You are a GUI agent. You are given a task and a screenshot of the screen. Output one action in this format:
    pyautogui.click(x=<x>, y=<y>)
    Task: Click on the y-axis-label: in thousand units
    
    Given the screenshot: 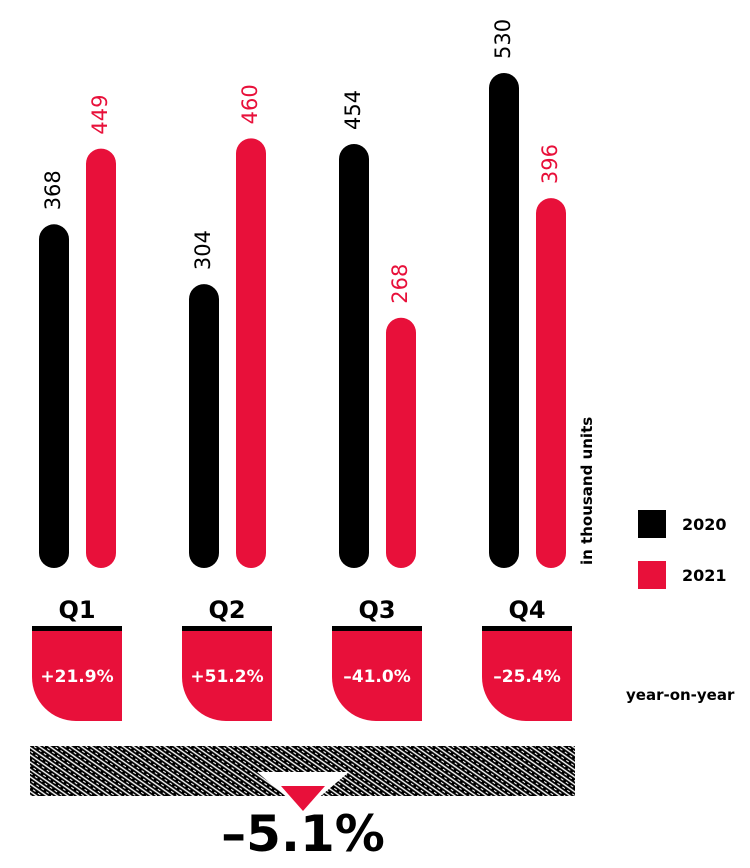 What is the action you would take?
    pyautogui.click(x=587, y=491)
    